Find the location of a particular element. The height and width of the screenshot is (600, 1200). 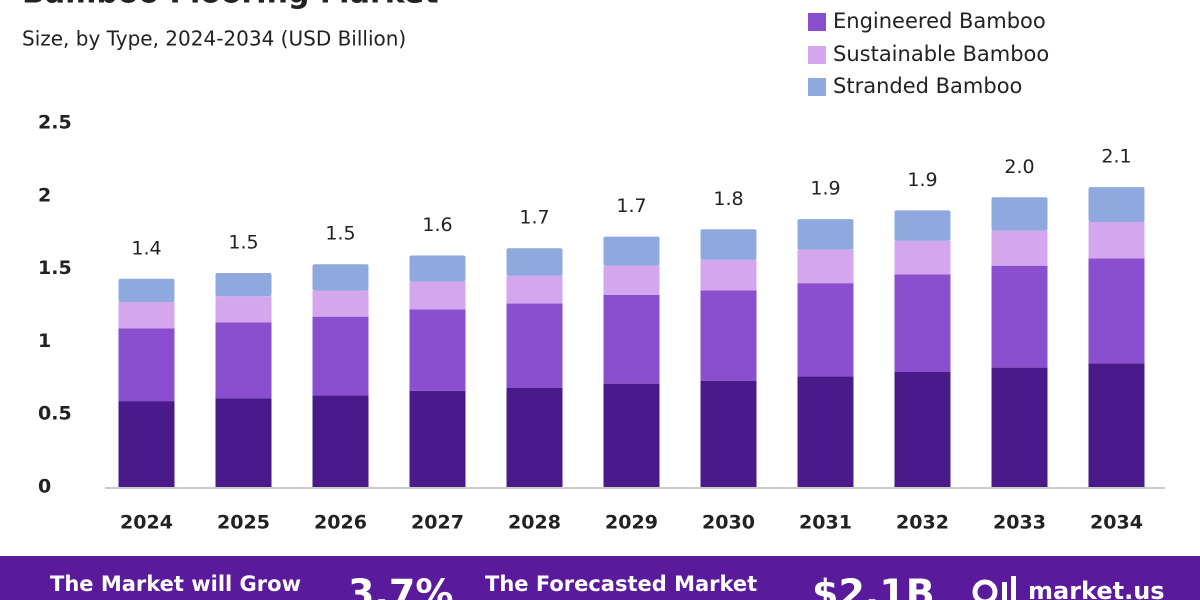

y-tick-label: 0 is located at coordinates (44, 487).